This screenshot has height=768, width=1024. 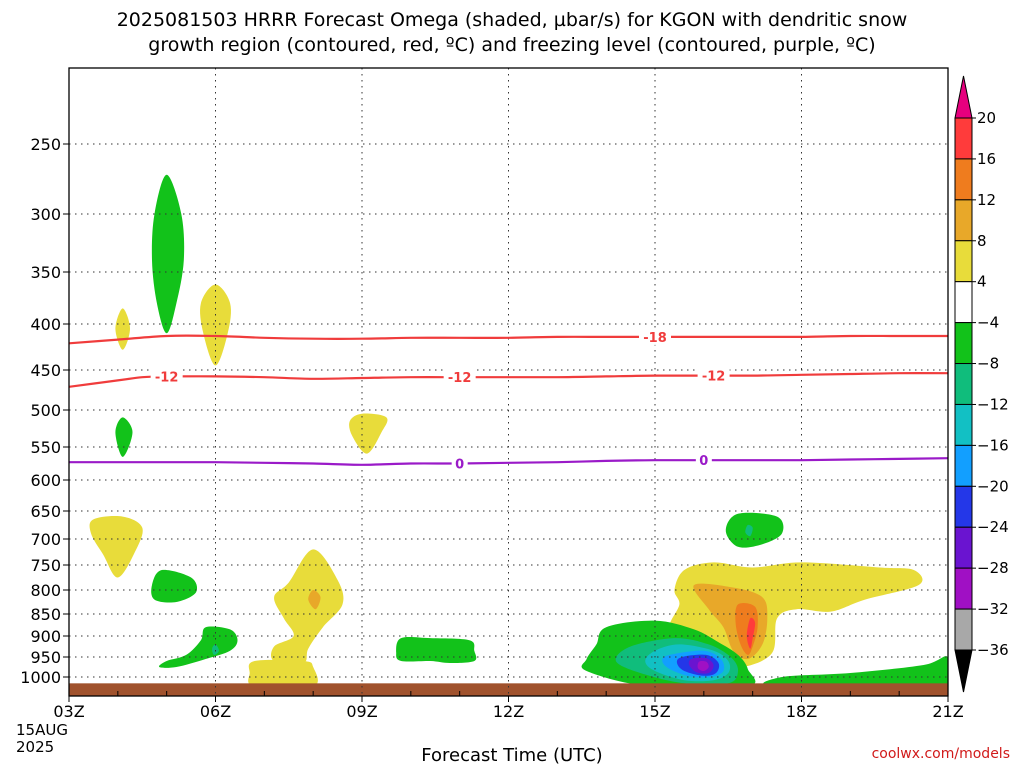 I want to click on ytick-label-850: 850, so click(x=45, y=614).